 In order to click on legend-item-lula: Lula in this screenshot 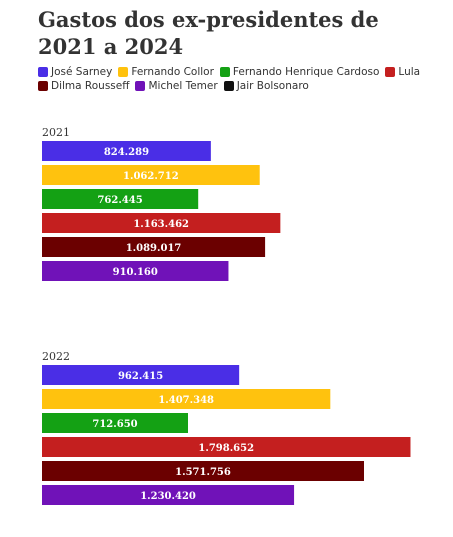, I will do `click(402, 72)`.